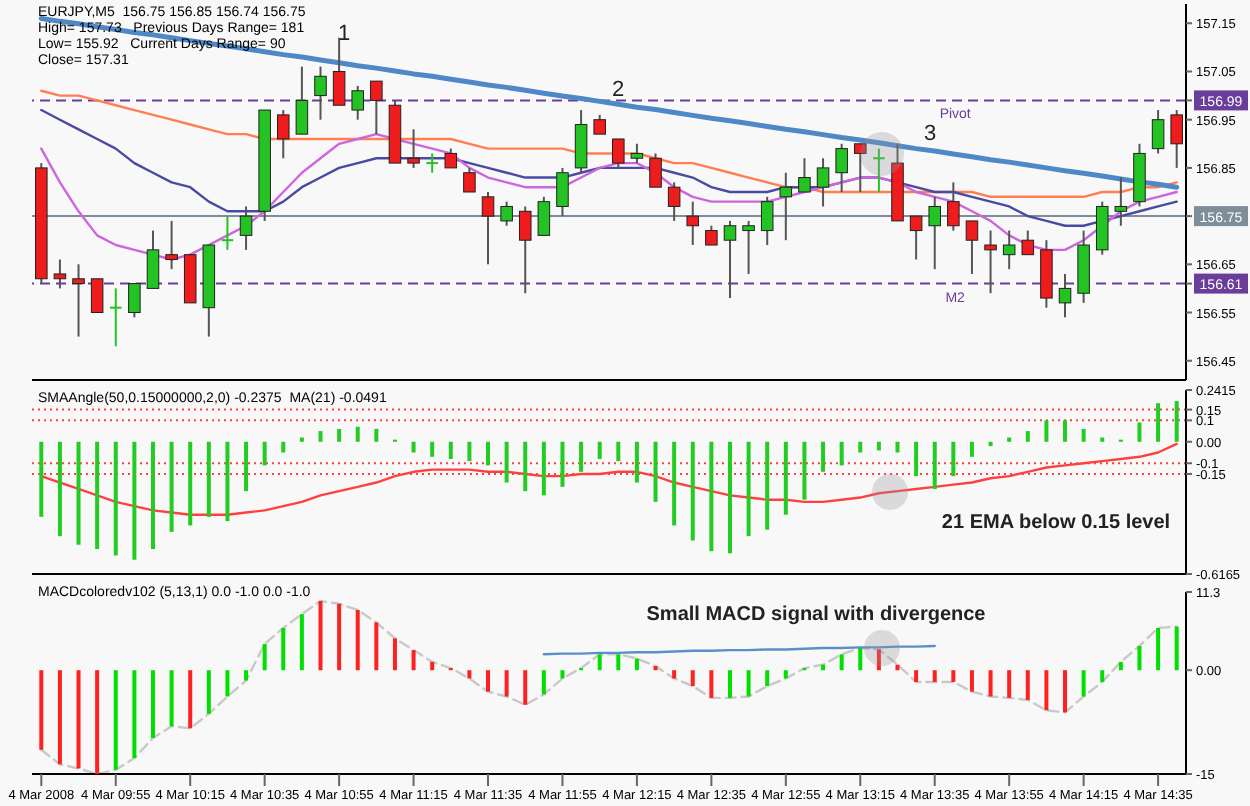 This screenshot has height=806, width=1250. I want to click on annotation: Small MACD signal with divergence, so click(816, 615).